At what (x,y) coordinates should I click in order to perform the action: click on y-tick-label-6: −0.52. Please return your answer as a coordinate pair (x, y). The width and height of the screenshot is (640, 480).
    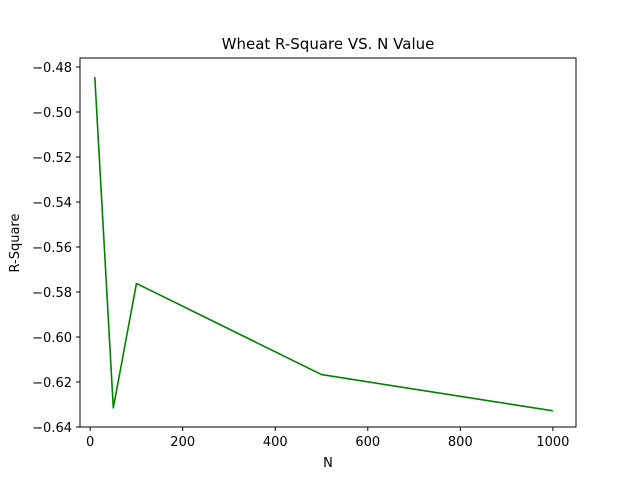
    Looking at the image, I should click on (52, 158).